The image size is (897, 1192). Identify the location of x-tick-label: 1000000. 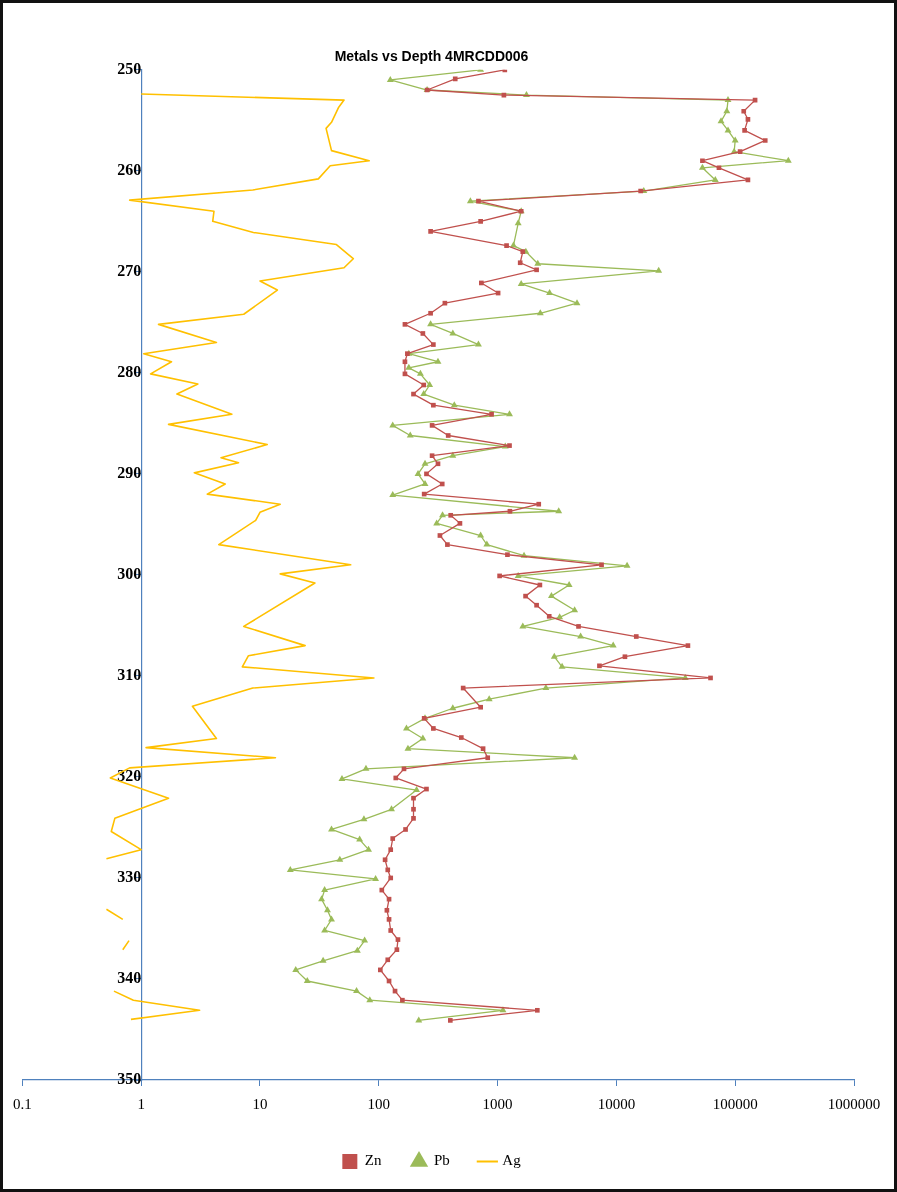
(854, 1103).